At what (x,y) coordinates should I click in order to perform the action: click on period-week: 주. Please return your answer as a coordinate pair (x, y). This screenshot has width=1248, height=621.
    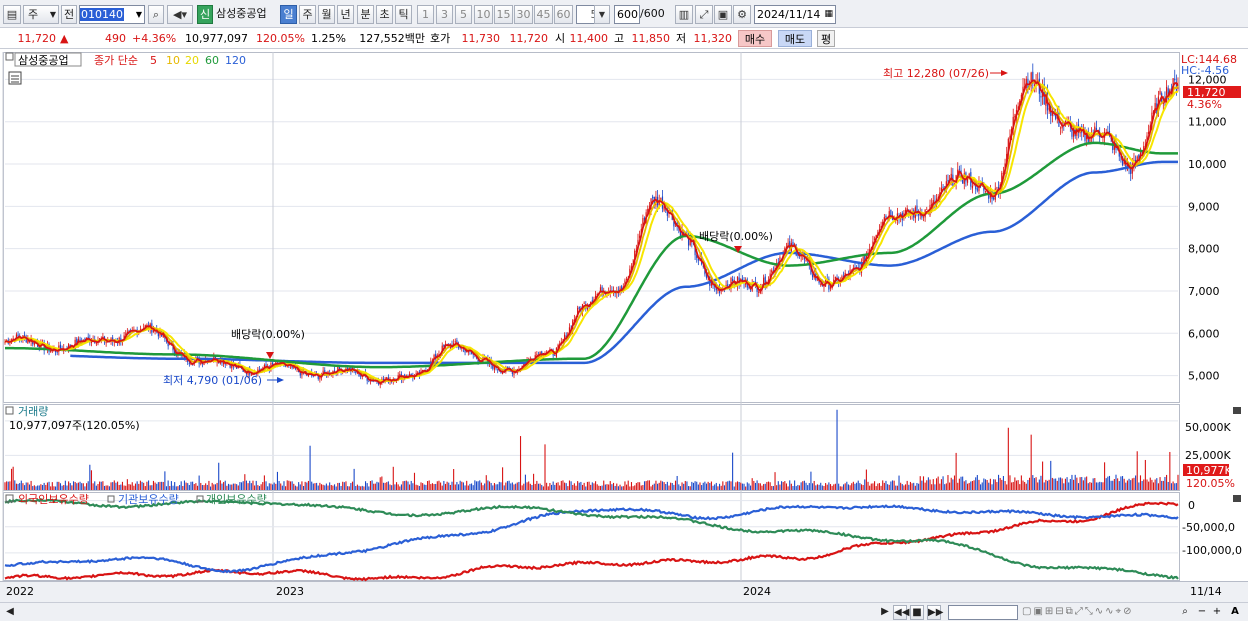
    Looking at the image, I should click on (307, 14).